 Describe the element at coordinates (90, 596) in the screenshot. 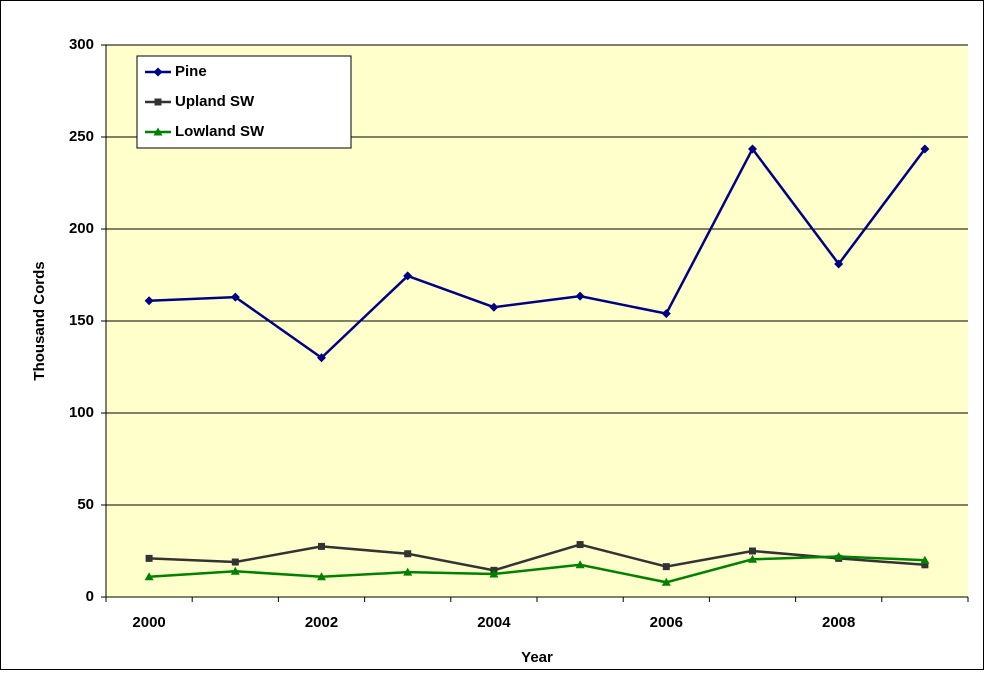

I see `y-tick-label: 0` at that location.